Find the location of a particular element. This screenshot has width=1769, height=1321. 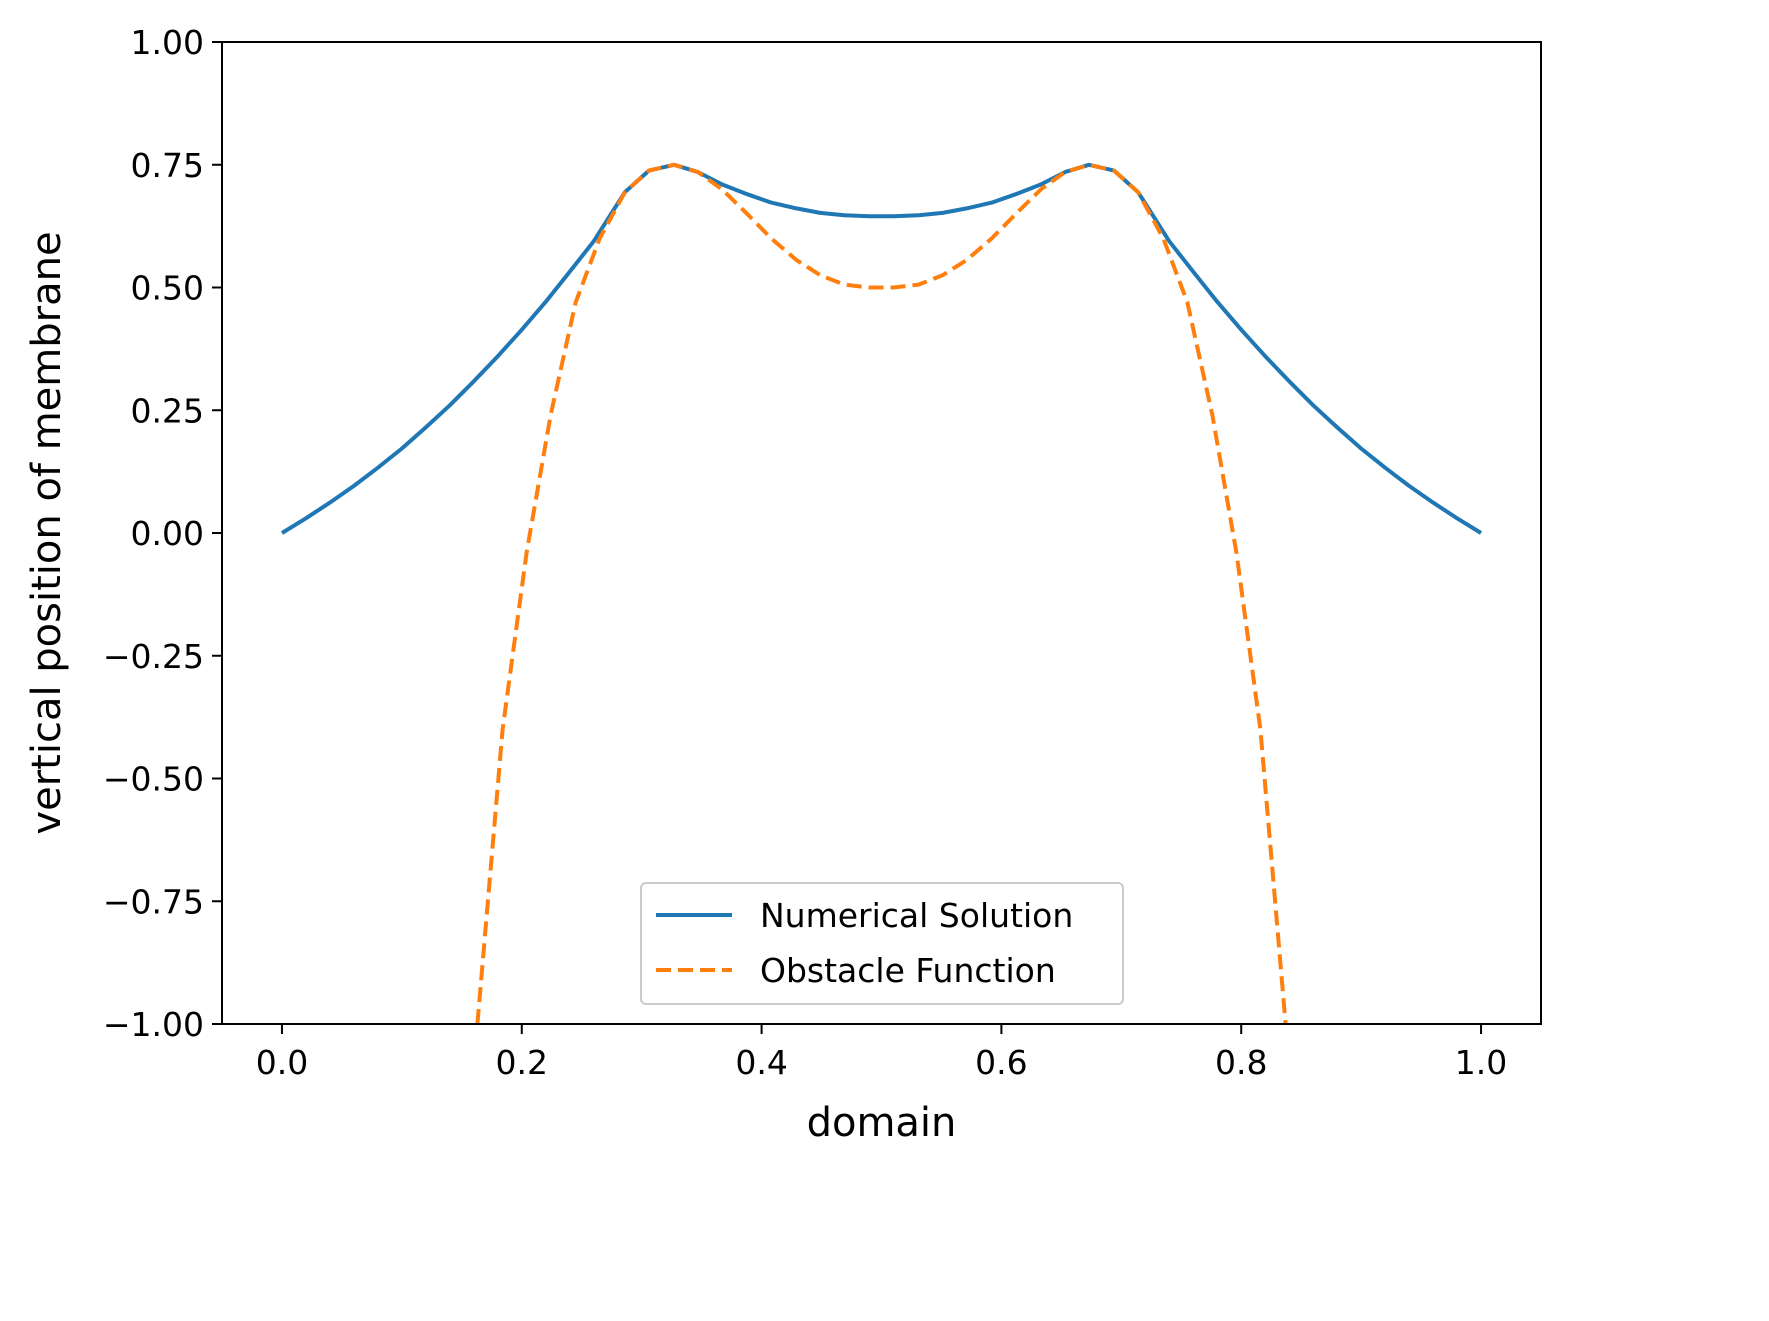

y-tick-label: 0.75 is located at coordinates (167, 165).